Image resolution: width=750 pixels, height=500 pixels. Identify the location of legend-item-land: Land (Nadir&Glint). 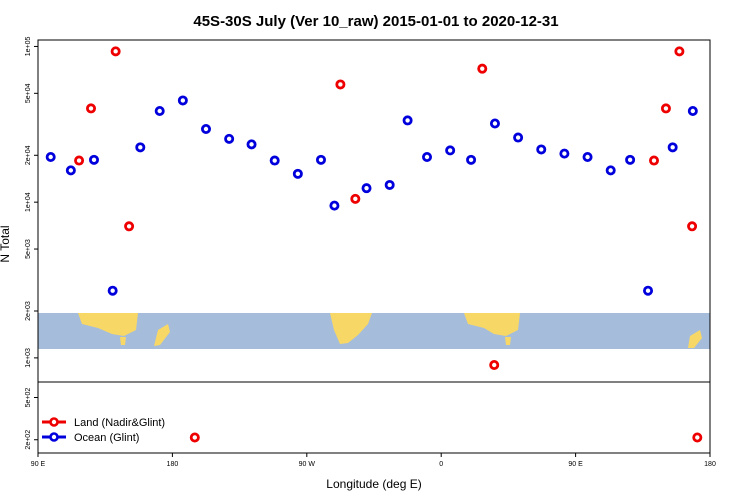
(103, 423).